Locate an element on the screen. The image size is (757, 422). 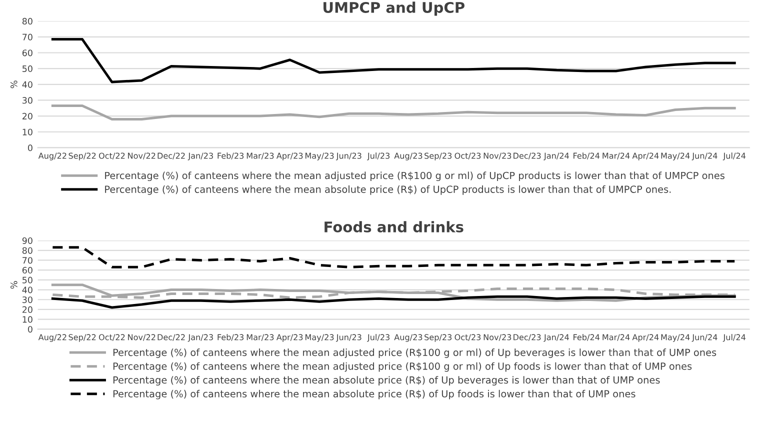
legend-label: Percentage (%) of canteens where the mean absolute price (R$) of Up foods is lower than that of UMP ones is located at coordinates (374, 395).